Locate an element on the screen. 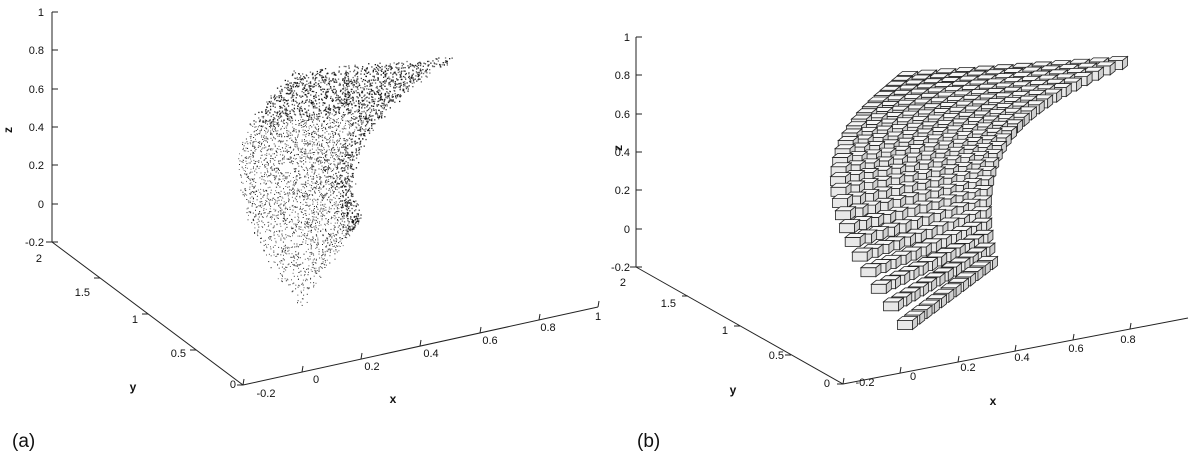 The image size is (1200, 459). panel-b-z-tick-label: 0.4 is located at coordinates (622, 153).